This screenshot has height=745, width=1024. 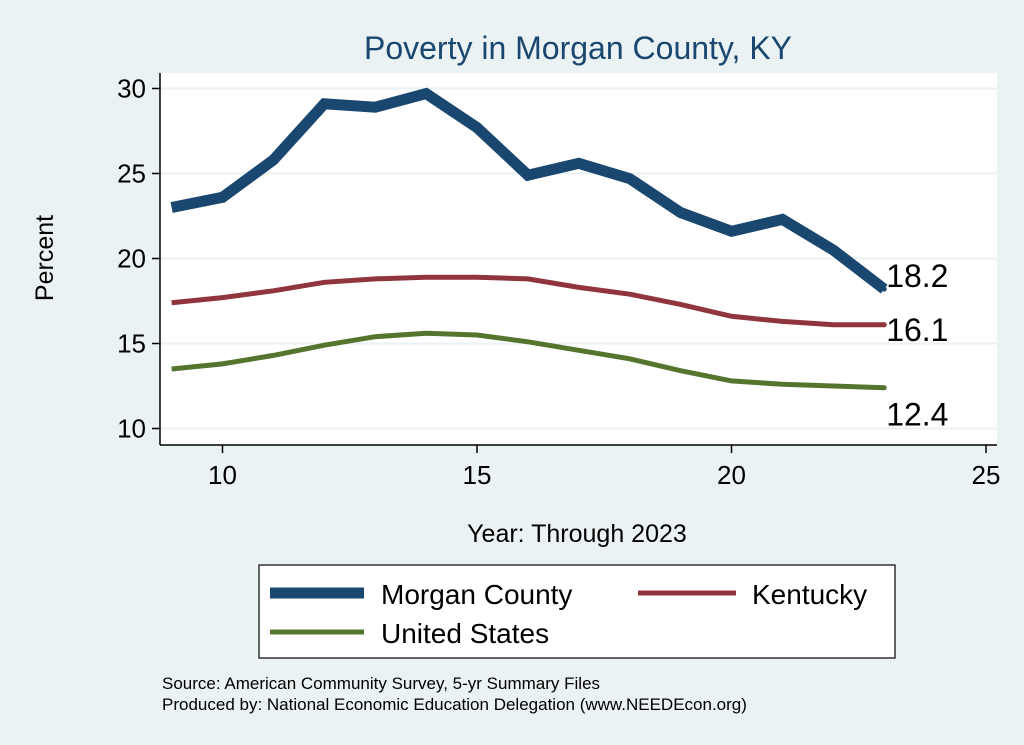 What do you see at coordinates (528, 301) in the screenshot?
I see `series-line-kentucky` at bounding box center [528, 301].